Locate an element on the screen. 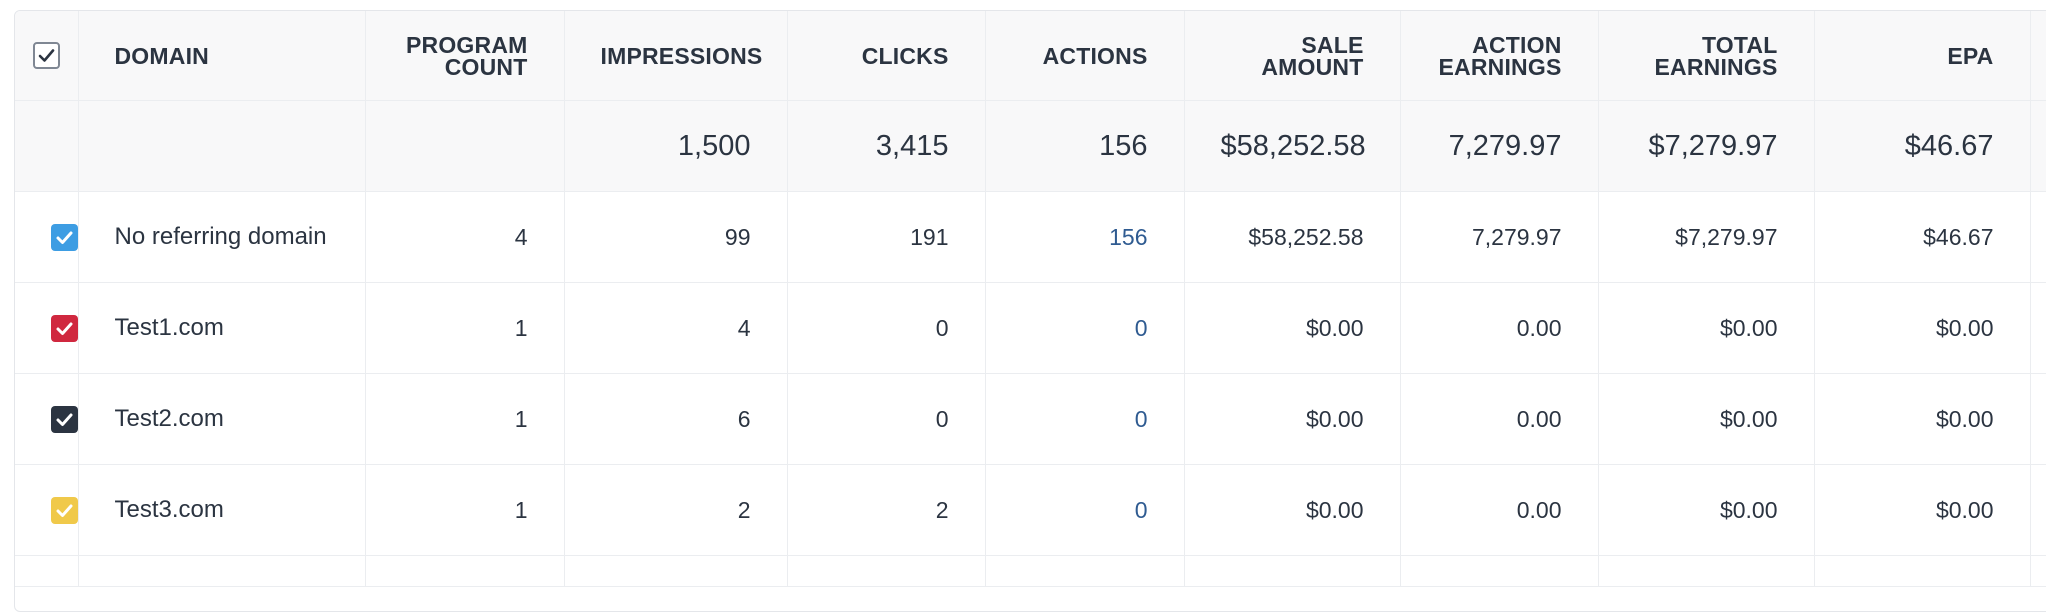 The width and height of the screenshot is (2046, 612). column-header-label: CLICKS is located at coordinates (905, 55).